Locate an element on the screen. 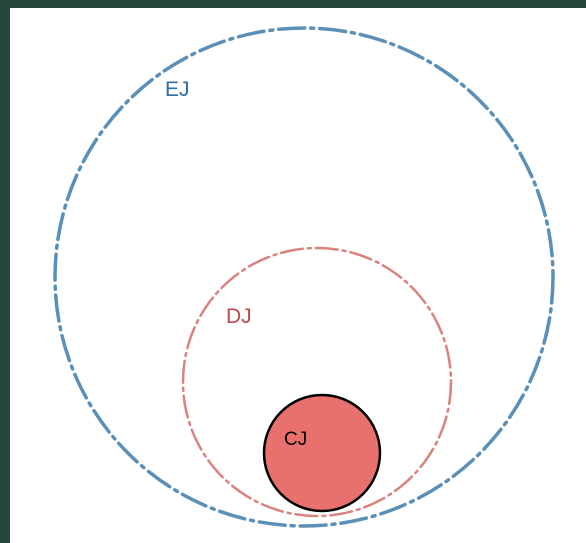 This screenshot has width=586, height=543. dj-label: DJ is located at coordinates (239, 316).